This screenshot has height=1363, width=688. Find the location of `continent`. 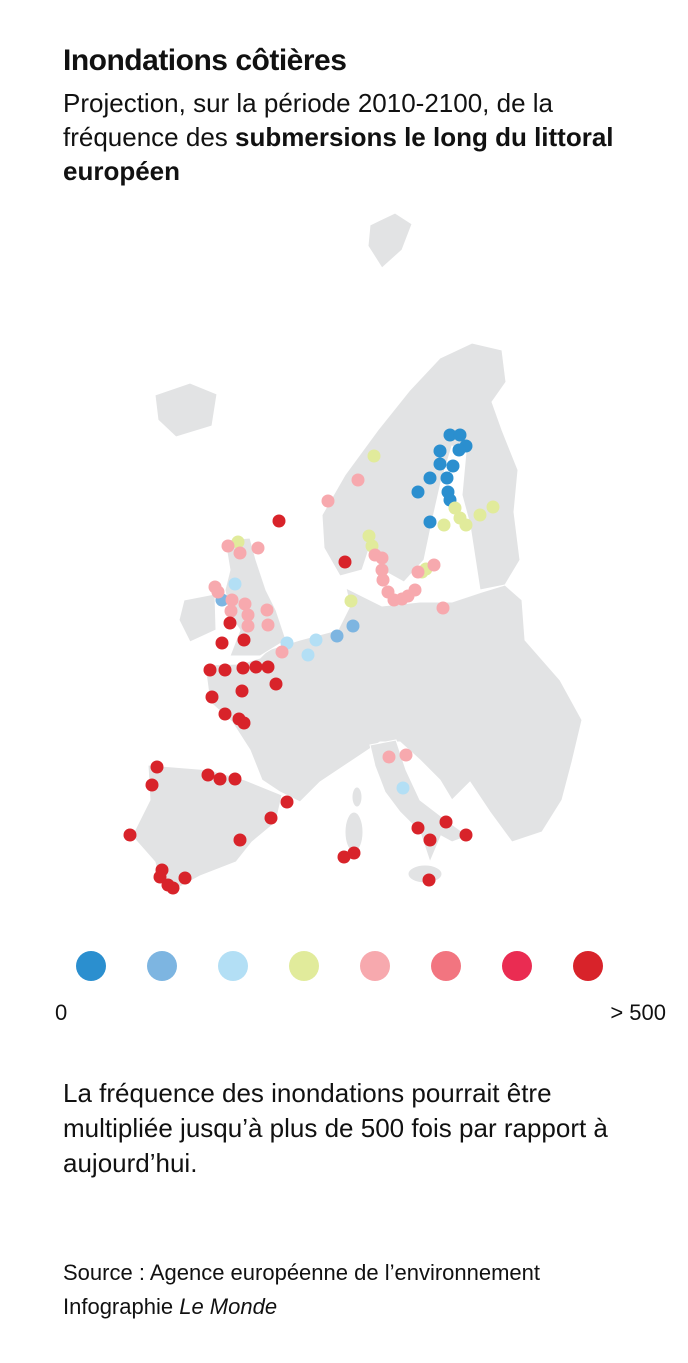

continent is located at coordinates (393, 713).